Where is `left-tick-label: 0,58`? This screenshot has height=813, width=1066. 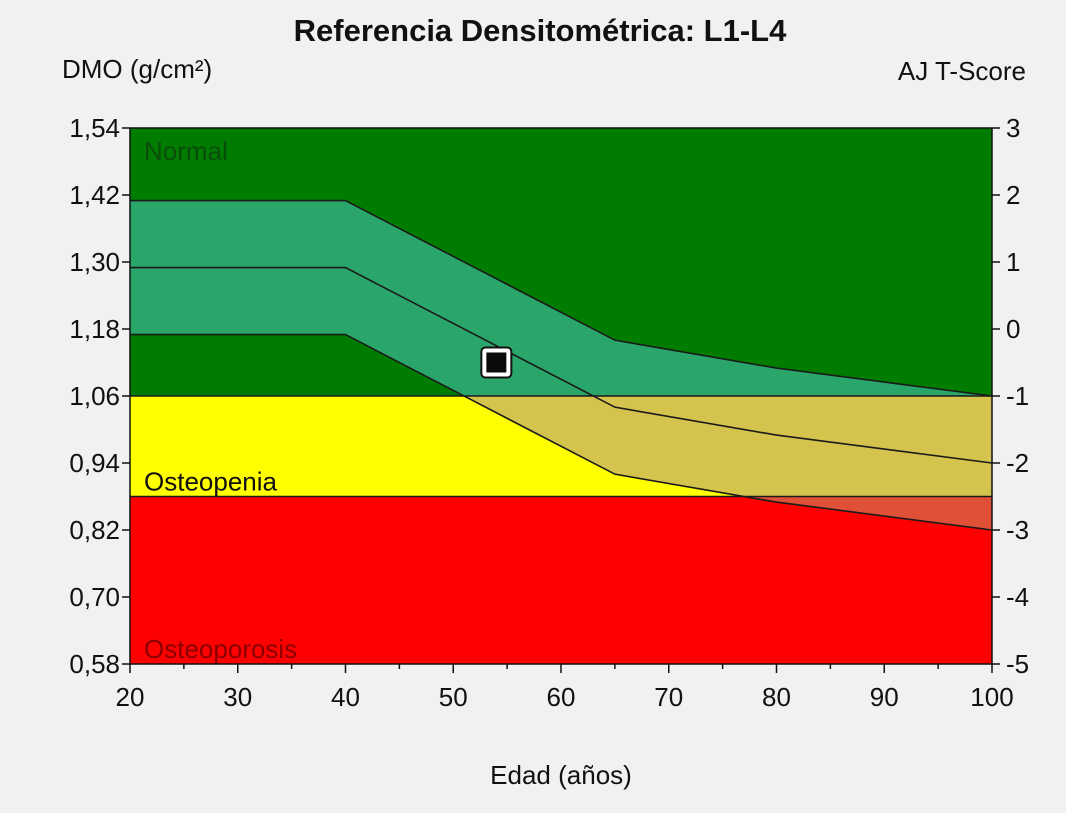 left-tick-label: 0,58 is located at coordinates (94, 664).